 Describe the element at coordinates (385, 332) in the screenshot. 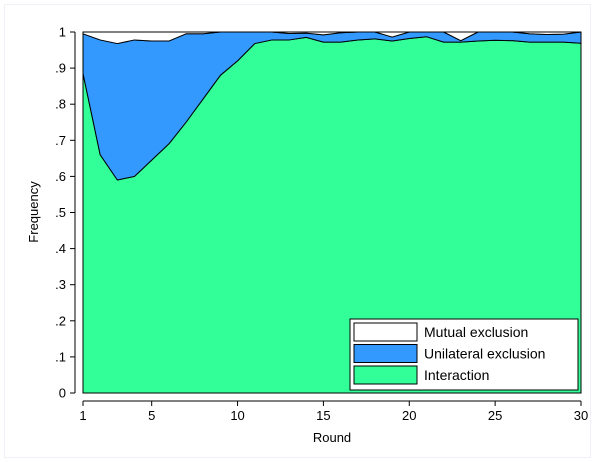

I see `legend-swatch-mutual-exclusion` at that location.